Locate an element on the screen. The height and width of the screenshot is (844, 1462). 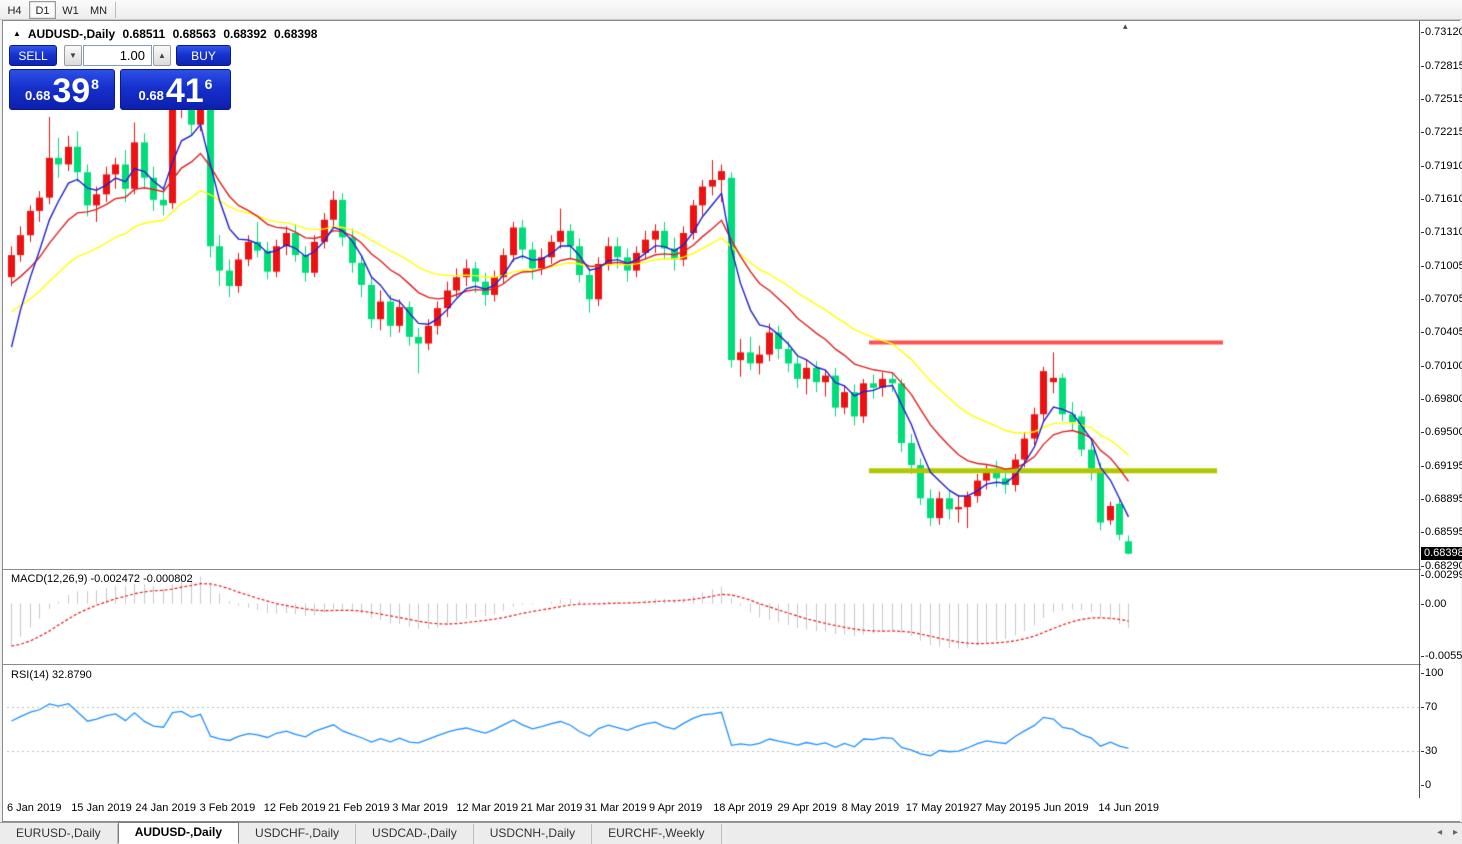
price-tick: 0.68895 is located at coordinates (1441, 499).